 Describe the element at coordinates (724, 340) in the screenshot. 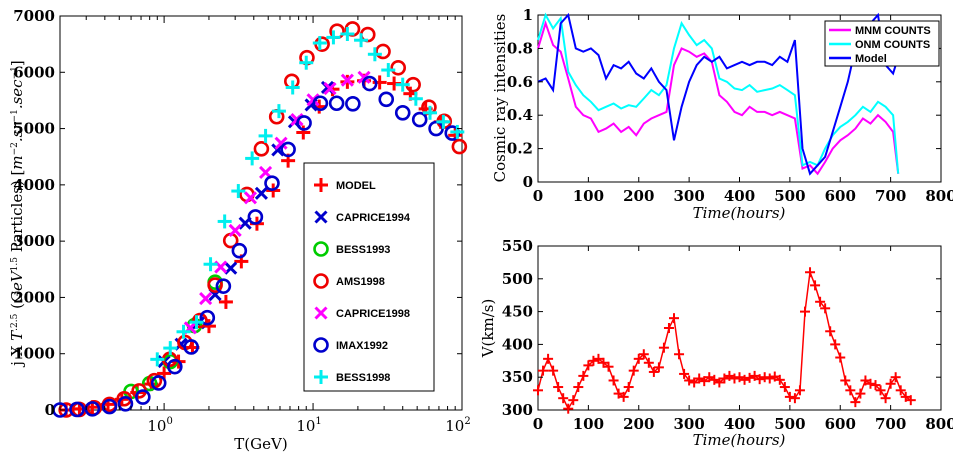

I see `series-markers` at that location.